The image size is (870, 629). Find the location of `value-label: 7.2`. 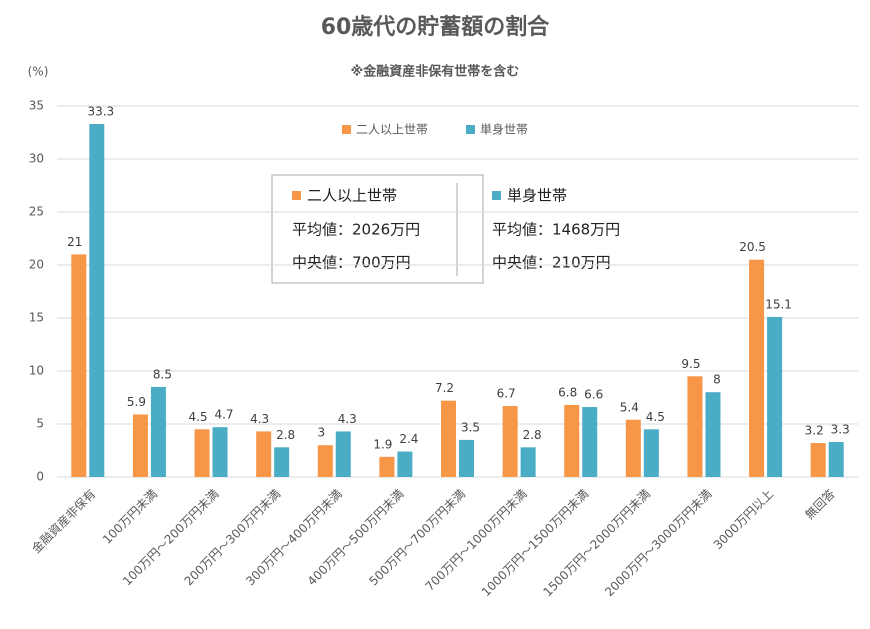

value-label: 7.2 is located at coordinates (444, 388).